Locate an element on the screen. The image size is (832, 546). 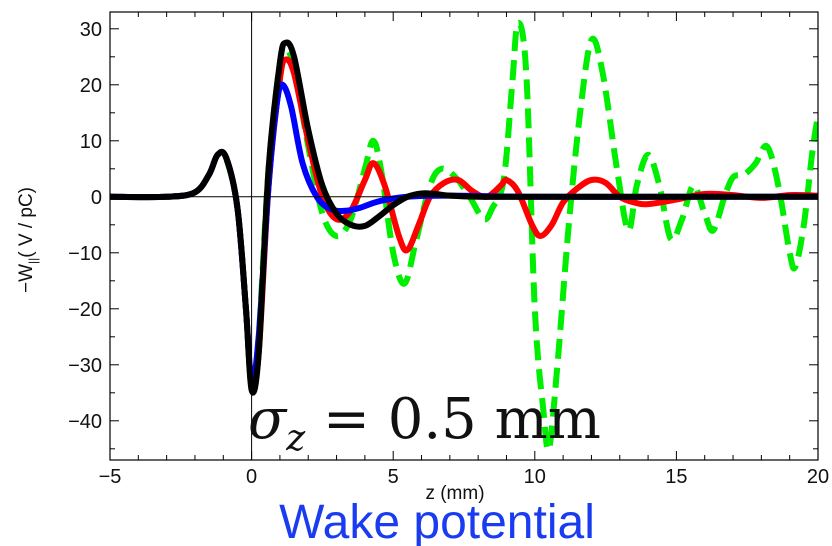
sigma-annotation: σz = 0.5 mm is located at coordinates (424, 423).